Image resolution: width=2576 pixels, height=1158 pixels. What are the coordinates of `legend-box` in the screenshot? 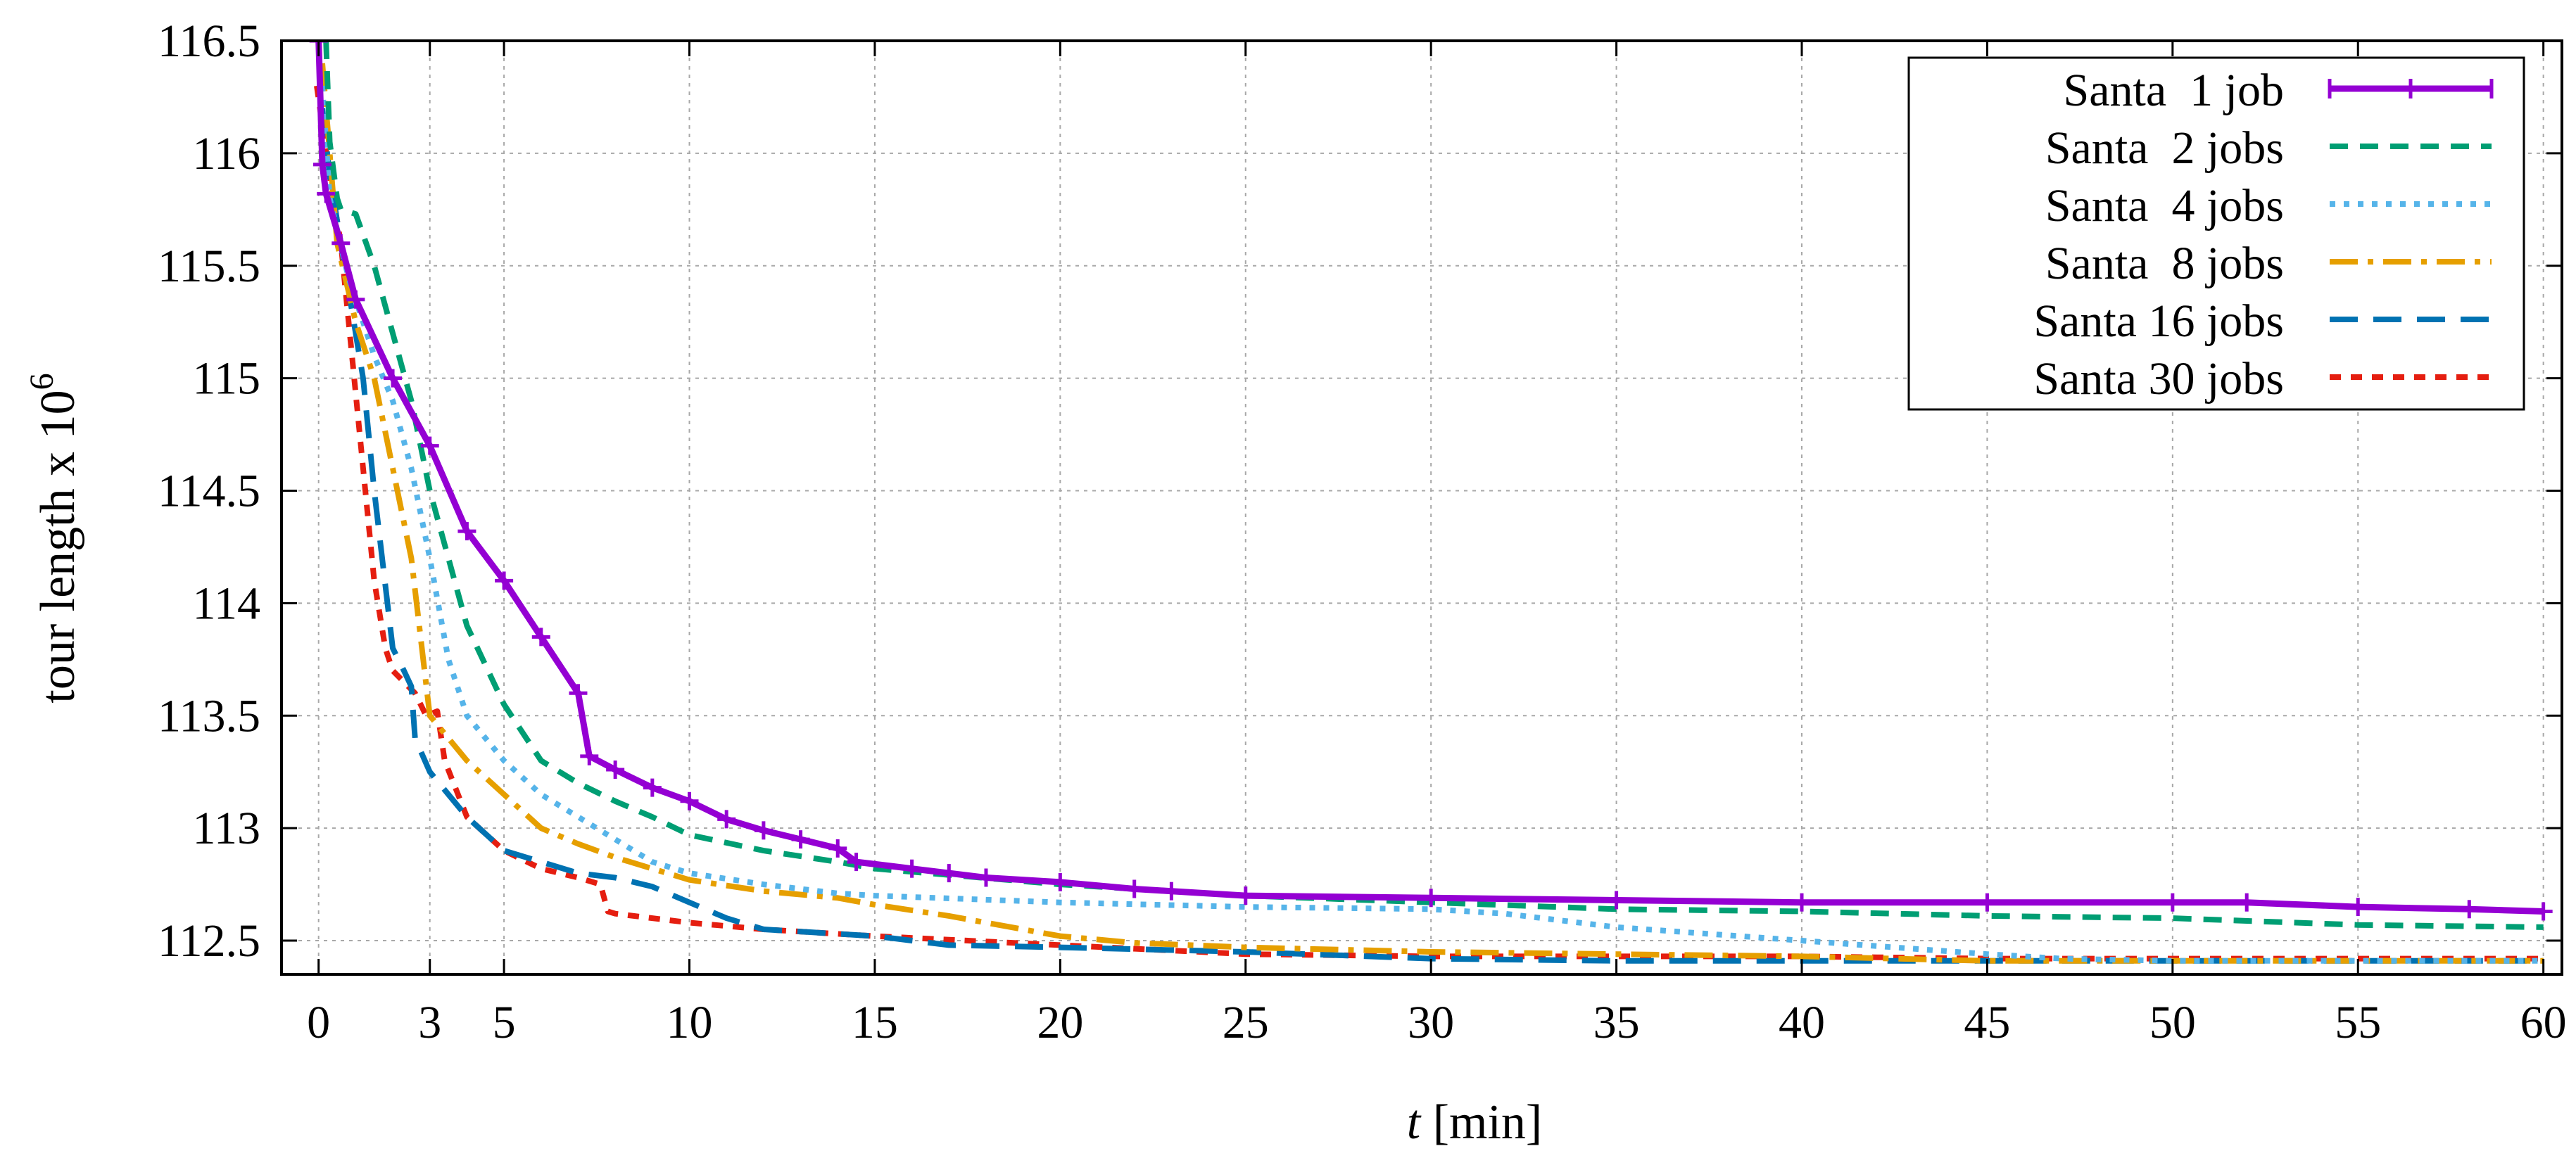 It's located at (2216, 233).